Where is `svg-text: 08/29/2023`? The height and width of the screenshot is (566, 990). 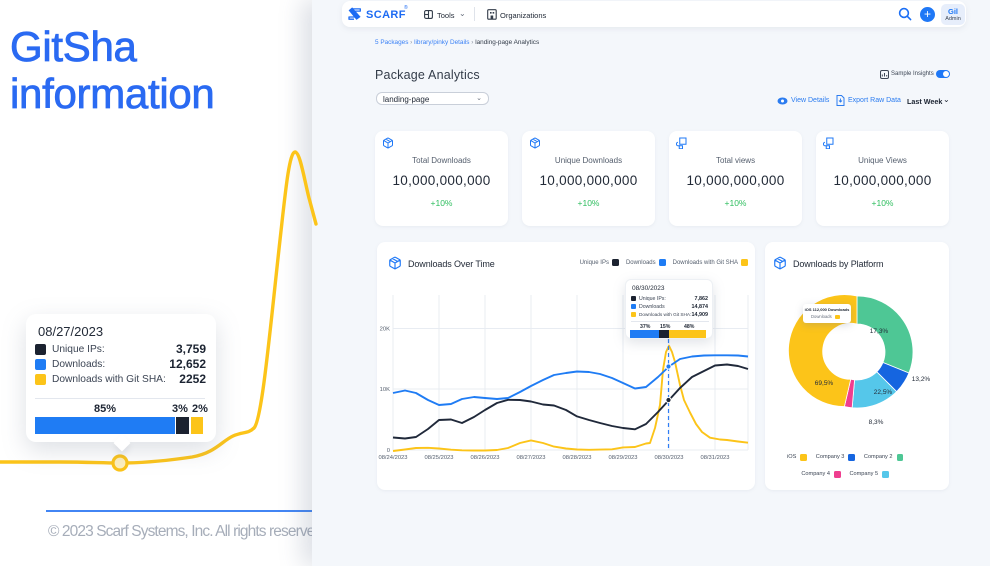
svg-text: 08/29/2023 is located at coordinates (622, 458).